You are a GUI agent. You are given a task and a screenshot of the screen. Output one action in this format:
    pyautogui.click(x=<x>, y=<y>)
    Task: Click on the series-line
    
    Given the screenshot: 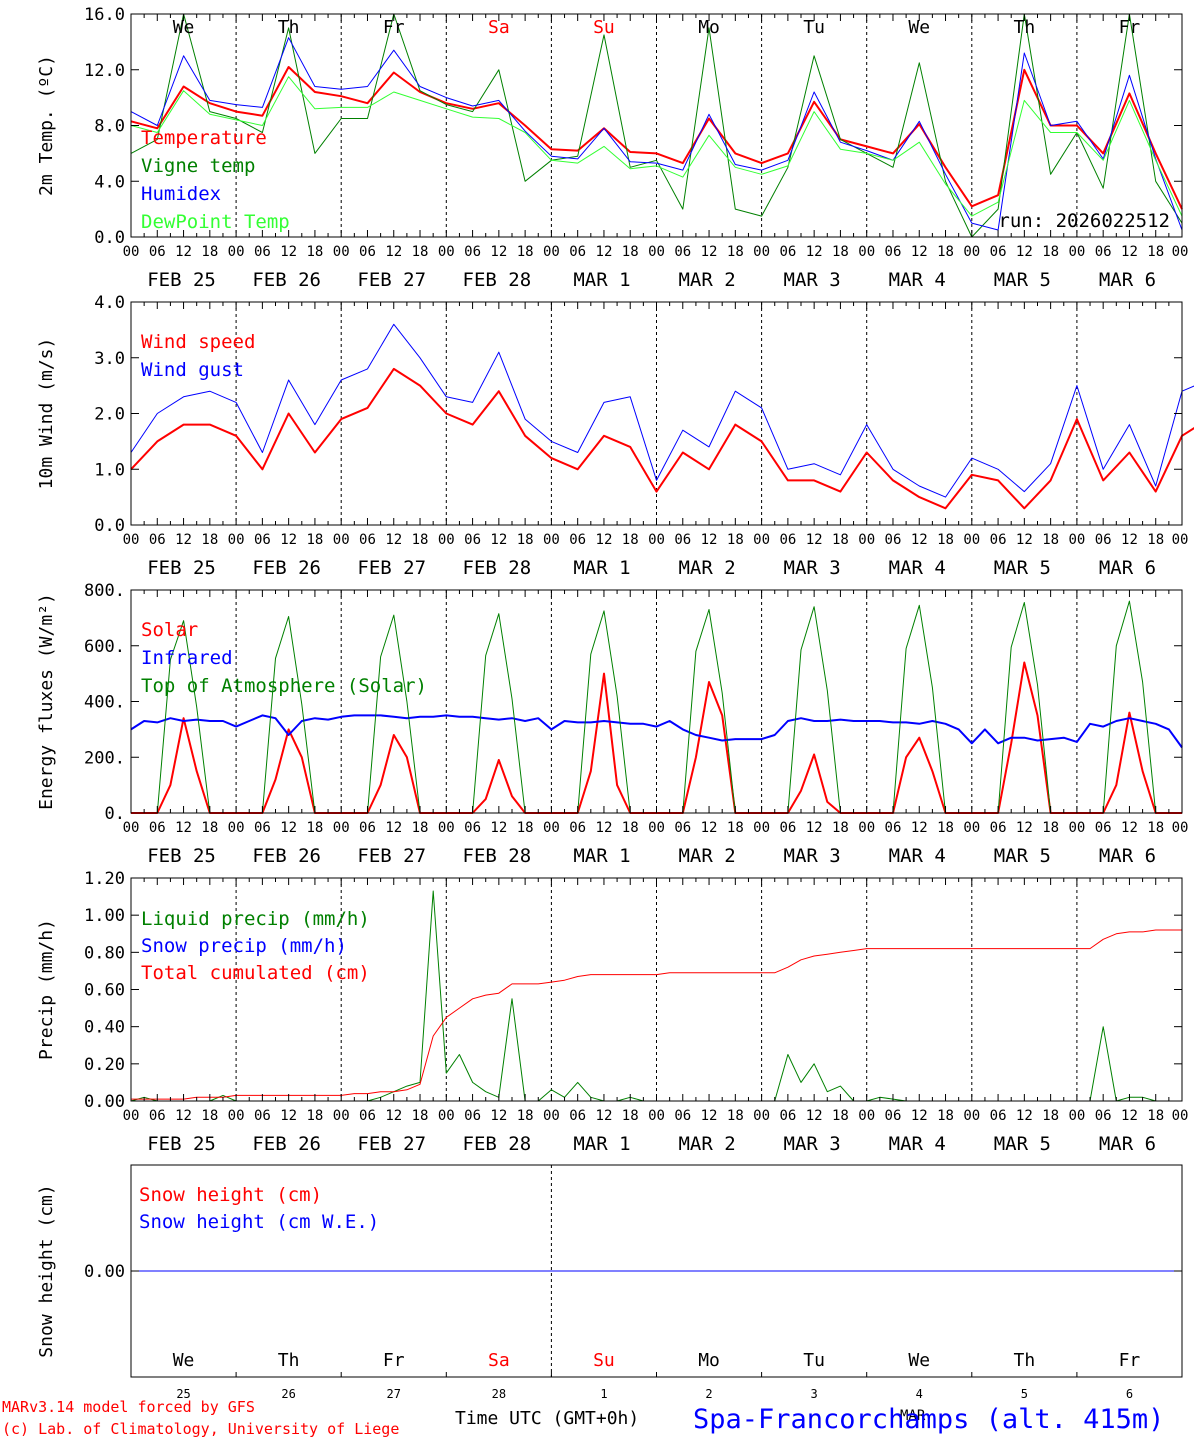 What is the action you would take?
    pyautogui.click(x=656, y=125)
    